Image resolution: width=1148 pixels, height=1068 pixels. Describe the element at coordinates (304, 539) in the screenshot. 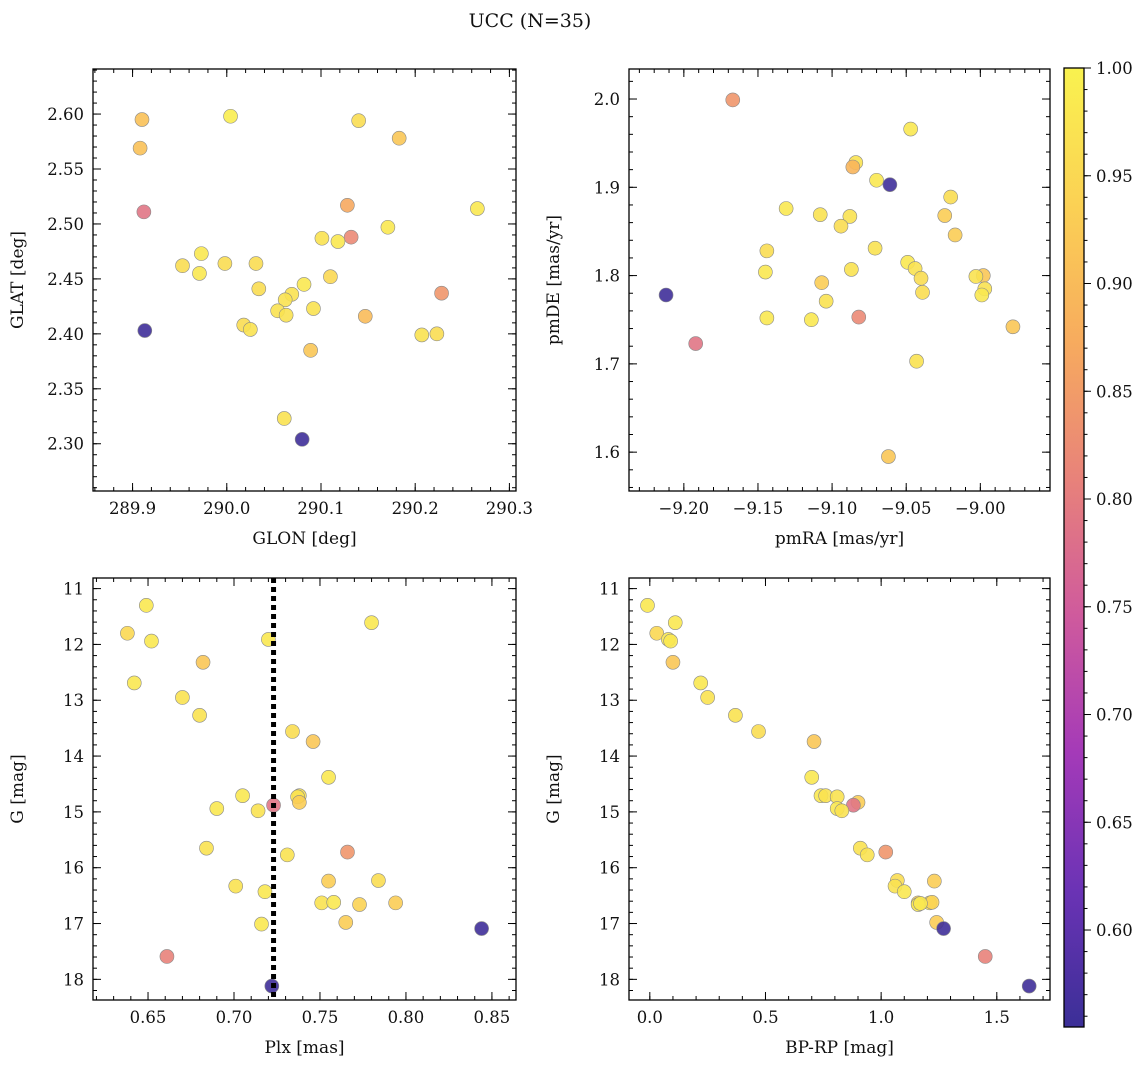

I see `x-axis-label: GLON [deg]` at that location.